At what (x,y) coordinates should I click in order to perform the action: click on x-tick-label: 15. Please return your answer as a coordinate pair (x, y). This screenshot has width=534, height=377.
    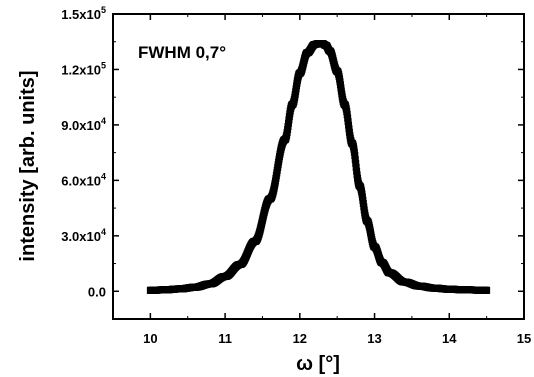
    Looking at the image, I should click on (524, 338).